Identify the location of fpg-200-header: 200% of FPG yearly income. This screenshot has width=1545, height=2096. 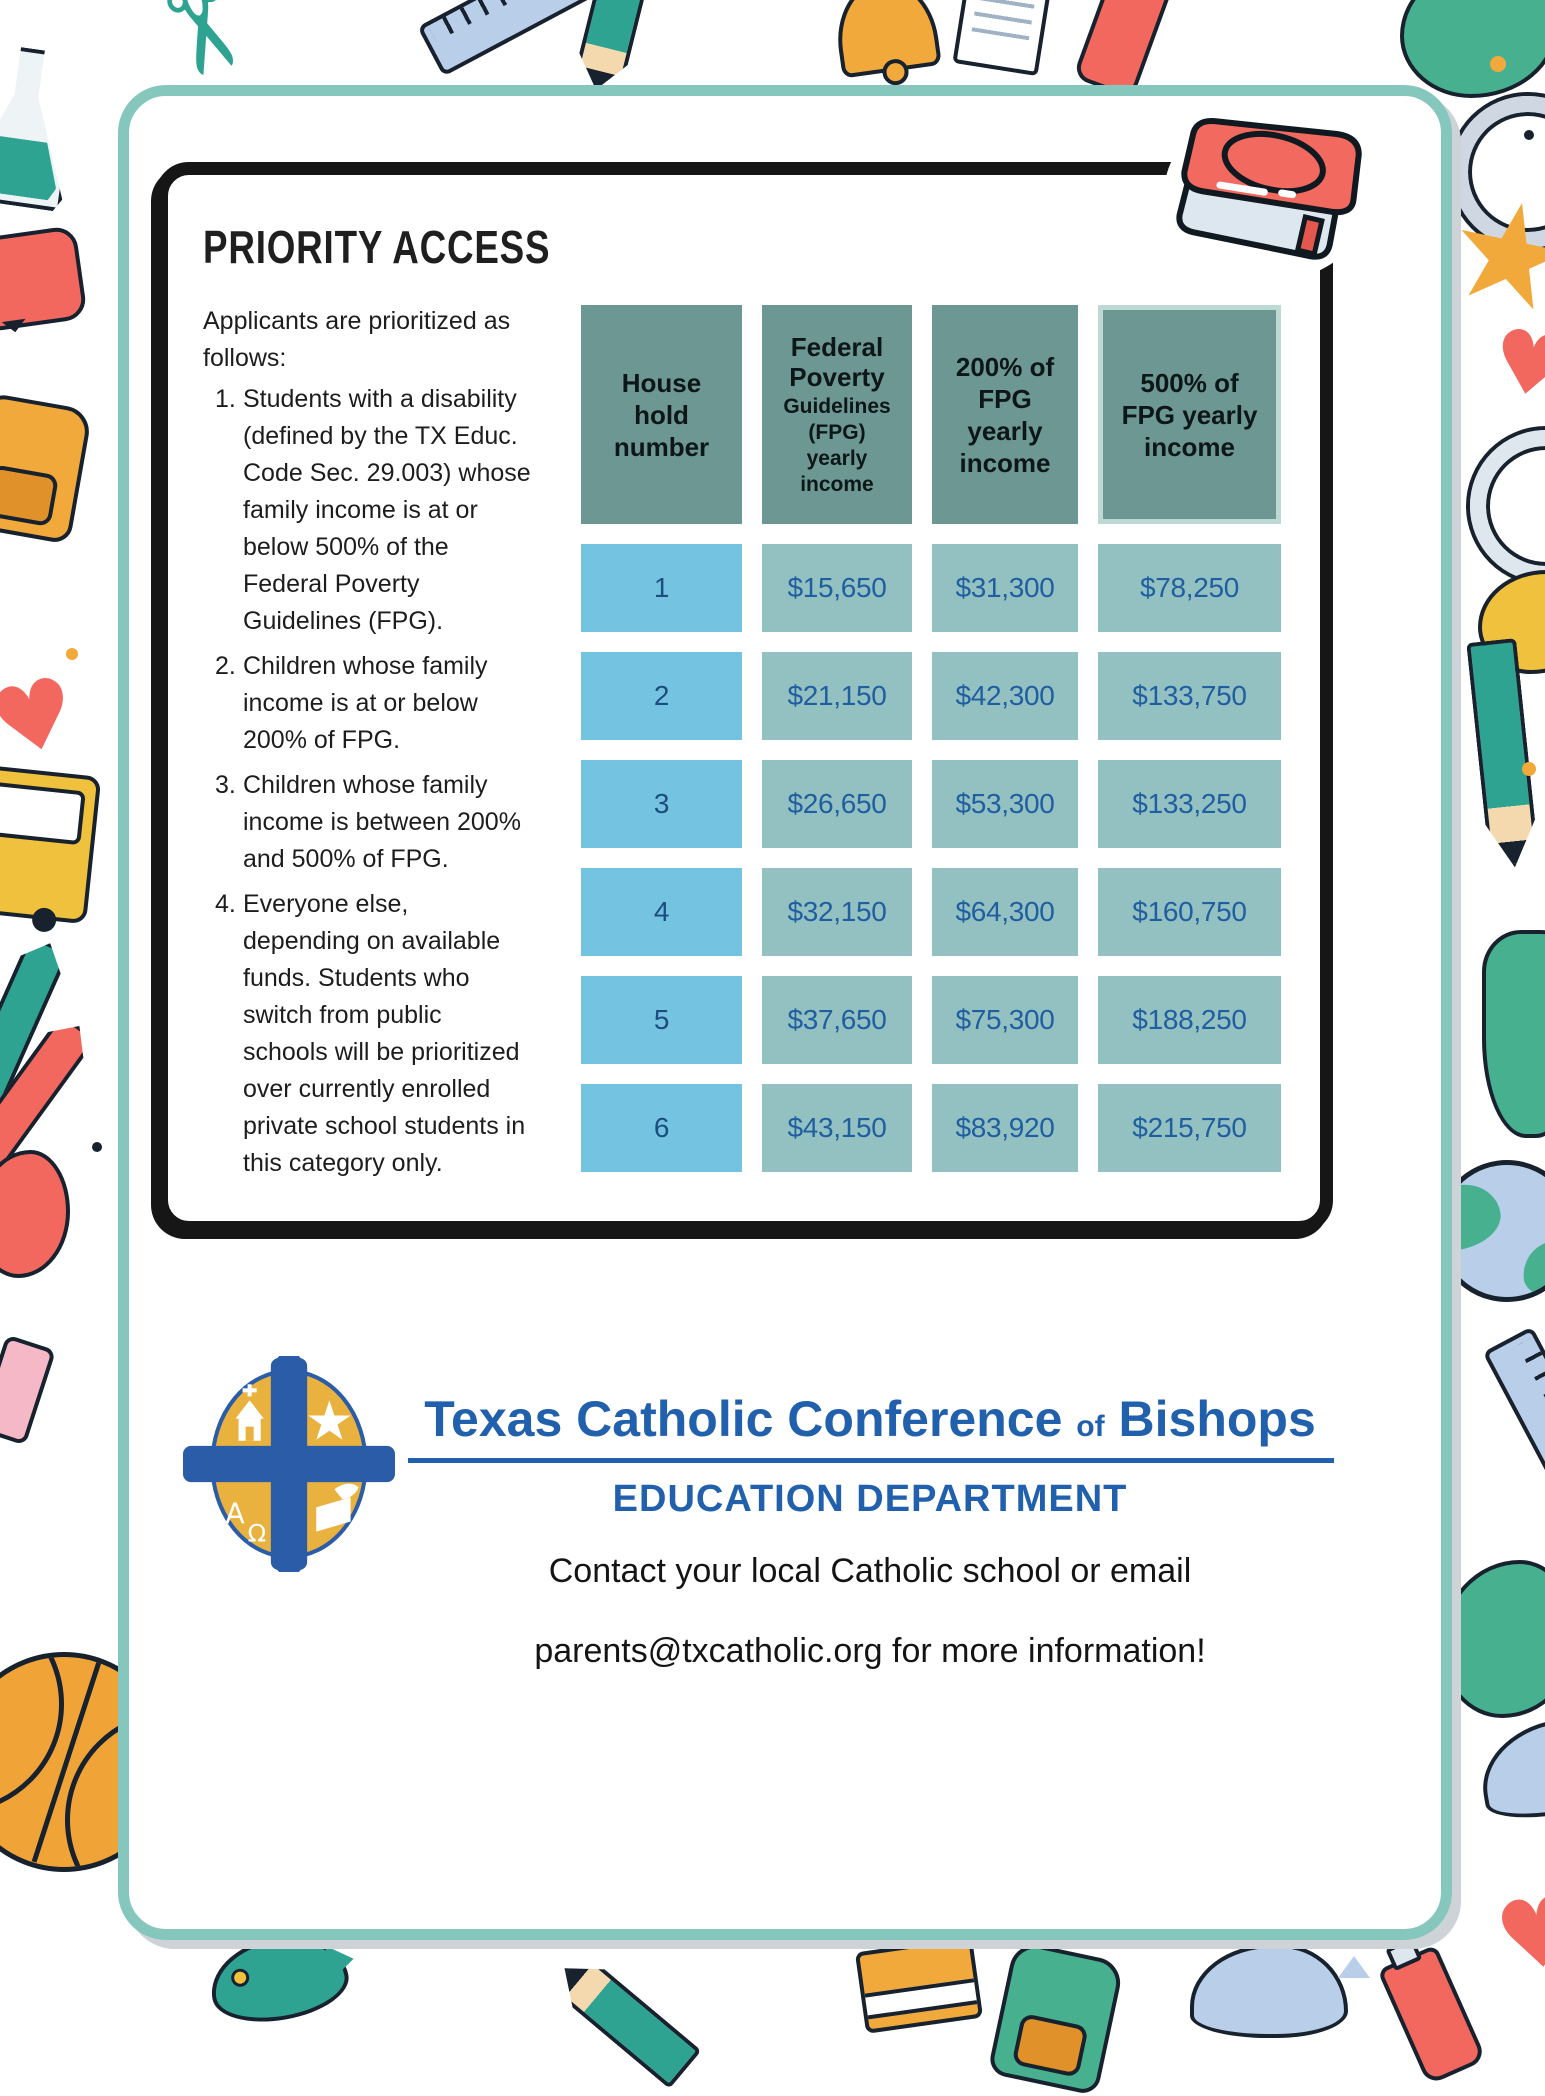
(1005, 414).